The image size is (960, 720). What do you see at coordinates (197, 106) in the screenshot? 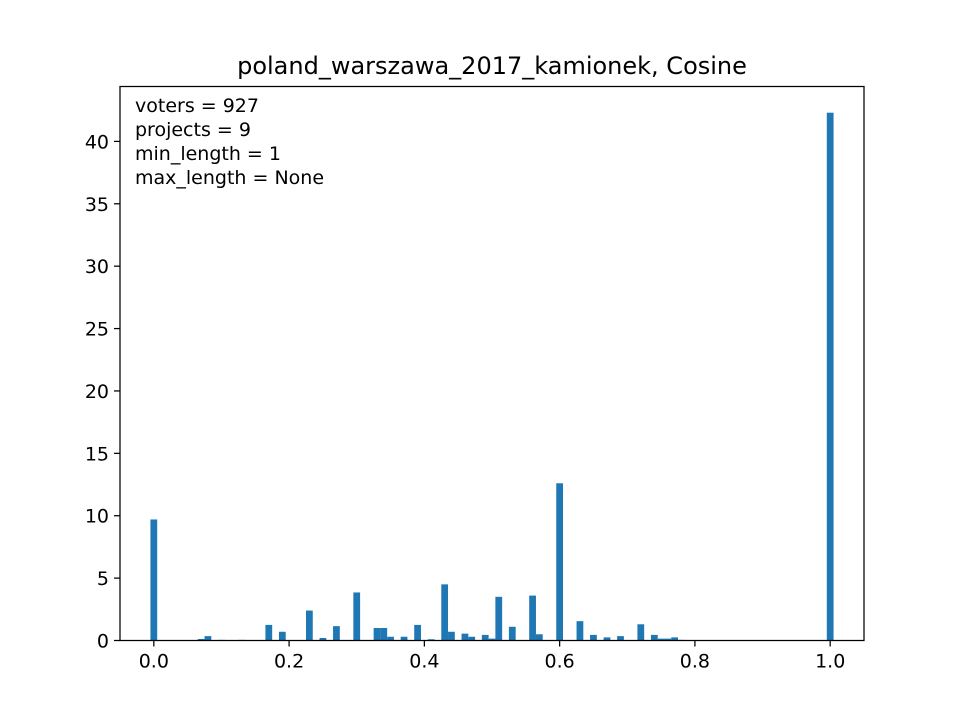
I see `annotation-voters: voters = 927` at bounding box center [197, 106].